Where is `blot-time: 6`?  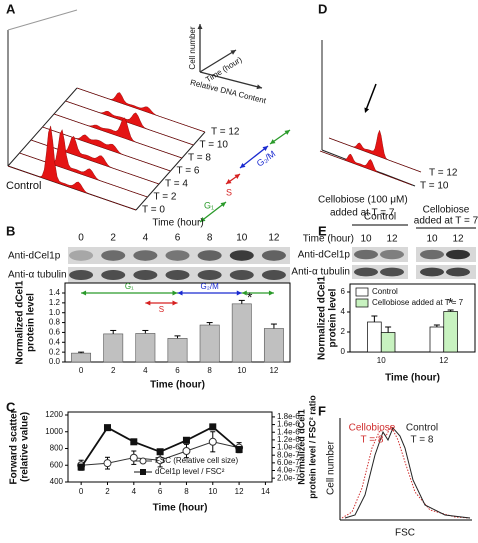 blot-time: 6 is located at coordinates (178, 238).